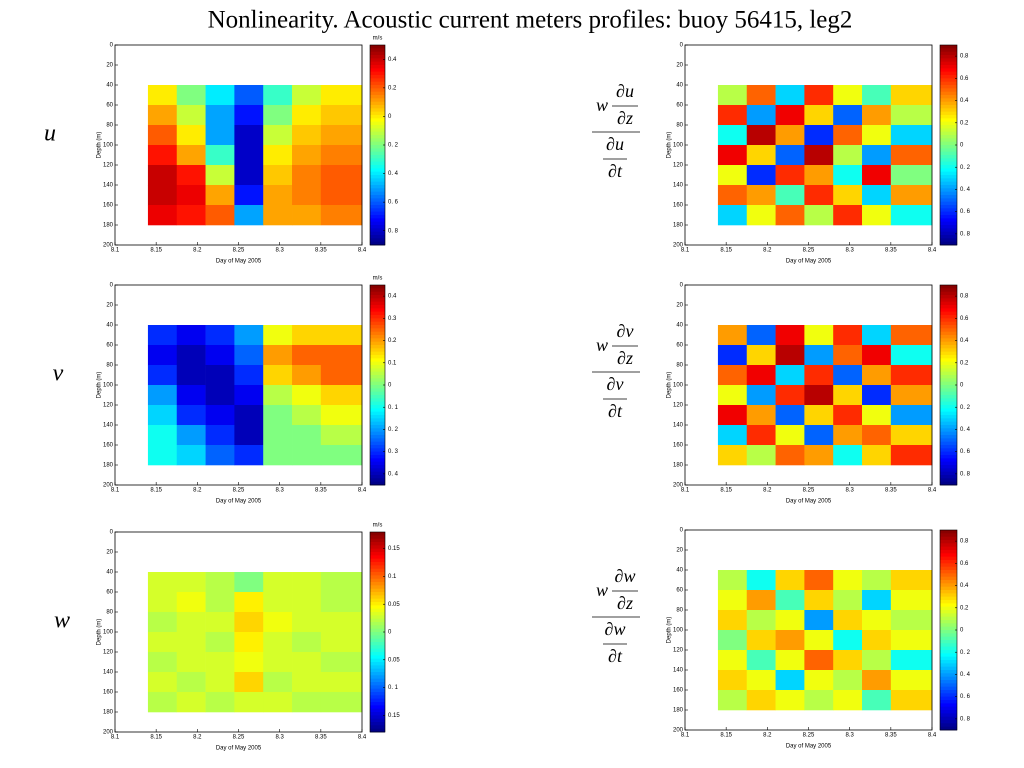 This screenshot has width=1024, height=768. What do you see at coordinates (156, 251) in the screenshot?
I see `x-tick-label: 8.15` at bounding box center [156, 251].